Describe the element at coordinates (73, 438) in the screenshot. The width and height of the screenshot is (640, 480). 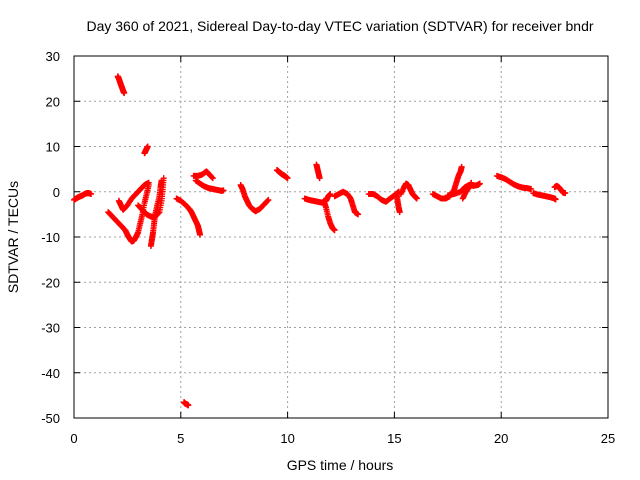
I see `x-tick-label: 0` at that location.